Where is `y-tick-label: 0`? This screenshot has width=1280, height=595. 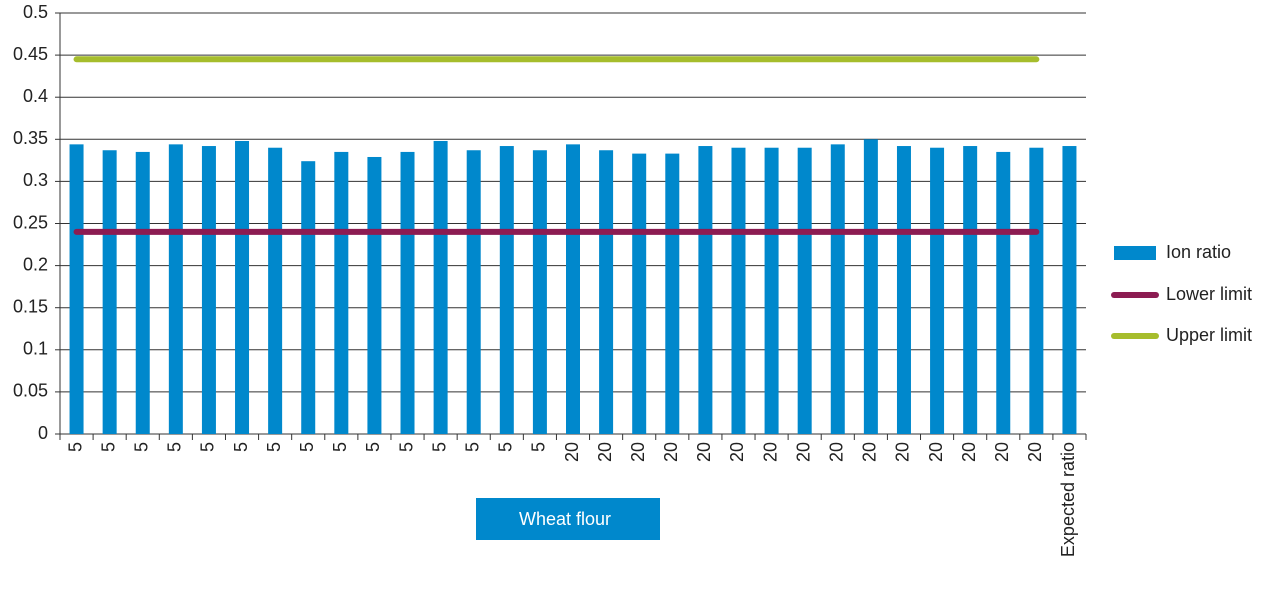
y-tick-label: 0 is located at coordinates (43, 433).